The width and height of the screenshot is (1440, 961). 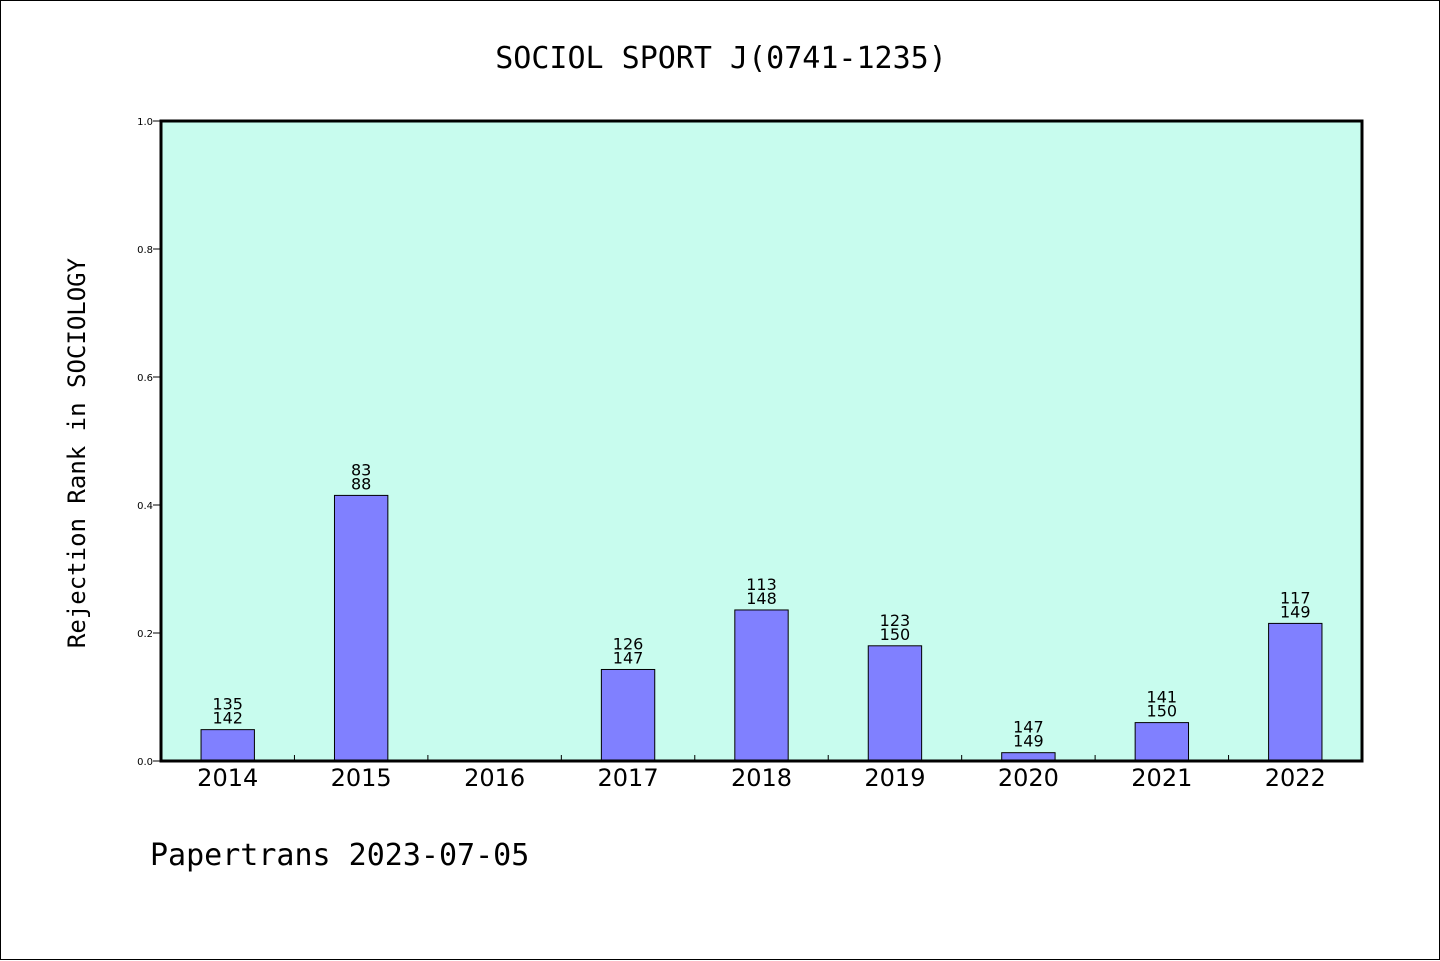 I want to click on bar-label-bottom: 148, so click(x=761, y=598).